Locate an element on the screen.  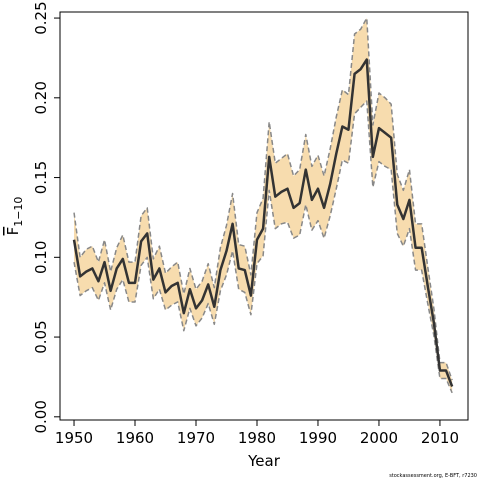
x-tick-label: 1990 is located at coordinates (318, 438).